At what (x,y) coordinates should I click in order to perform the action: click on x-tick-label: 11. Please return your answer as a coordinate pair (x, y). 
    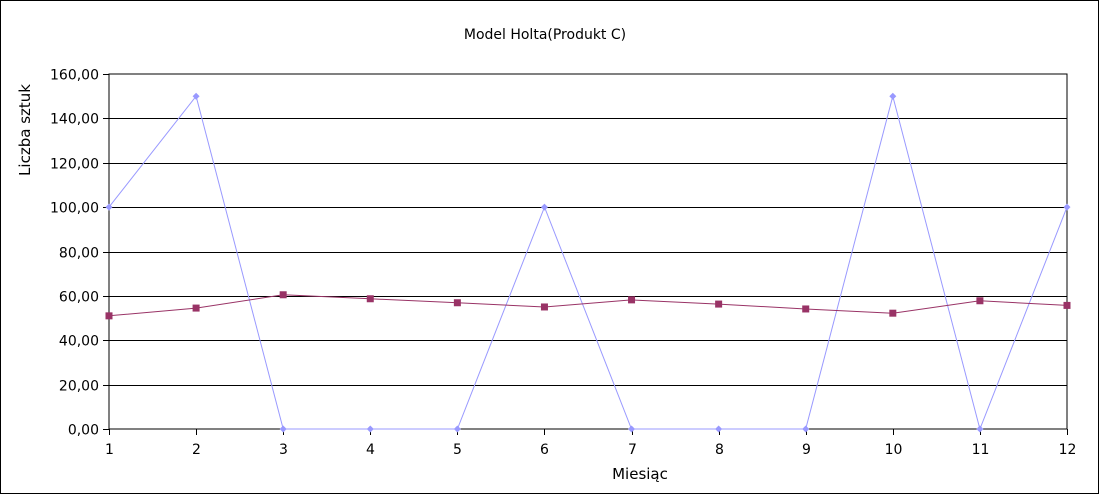
    Looking at the image, I should click on (981, 450).